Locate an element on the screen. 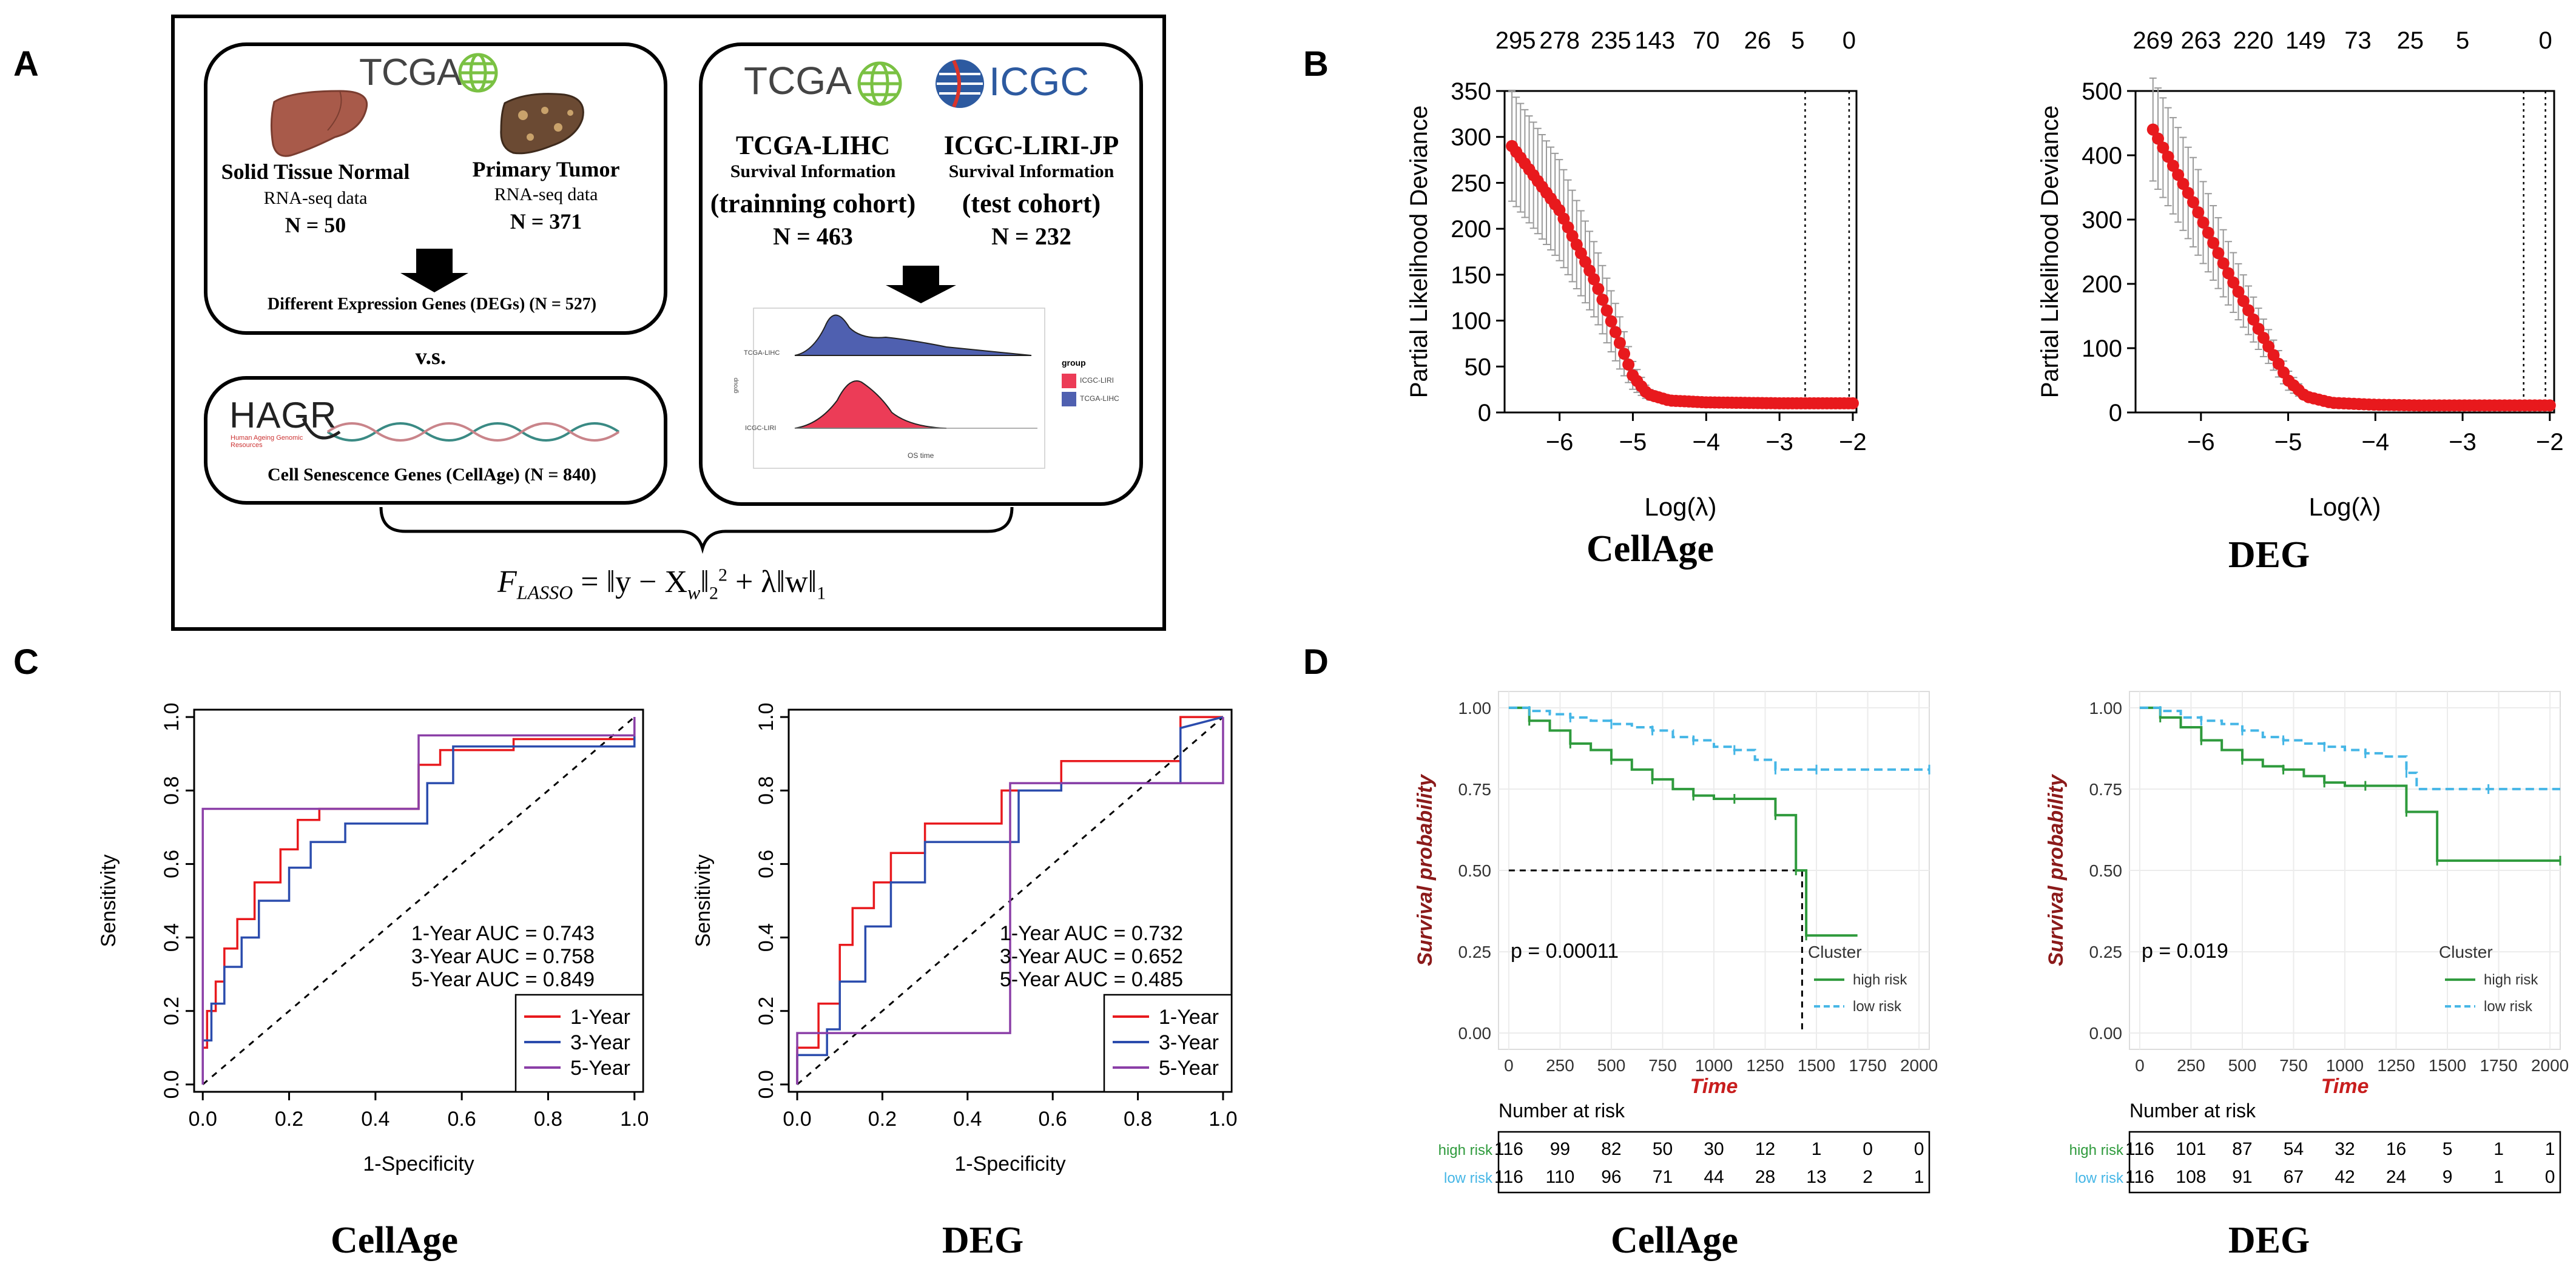  panel-label-d: D is located at coordinates (1316, 662).